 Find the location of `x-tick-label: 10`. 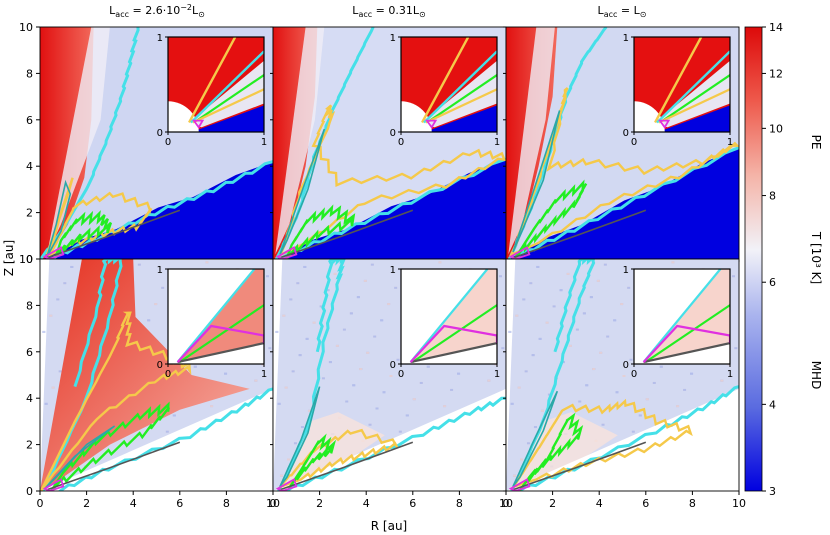

x-tick-label: 10 is located at coordinates (273, 503).